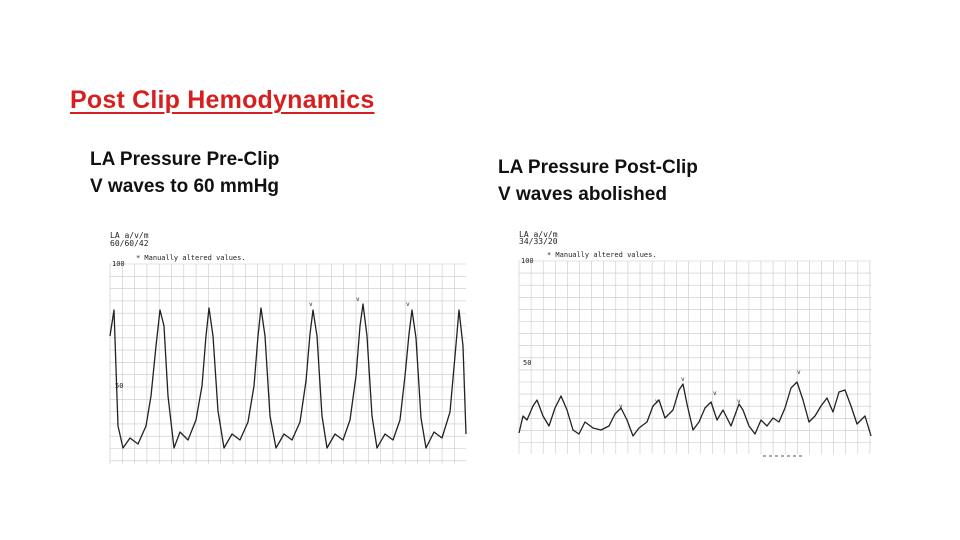  What do you see at coordinates (129, 243) in the screenshot?
I see `readout-value: 60/60/42` at bounding box center [129, 243].